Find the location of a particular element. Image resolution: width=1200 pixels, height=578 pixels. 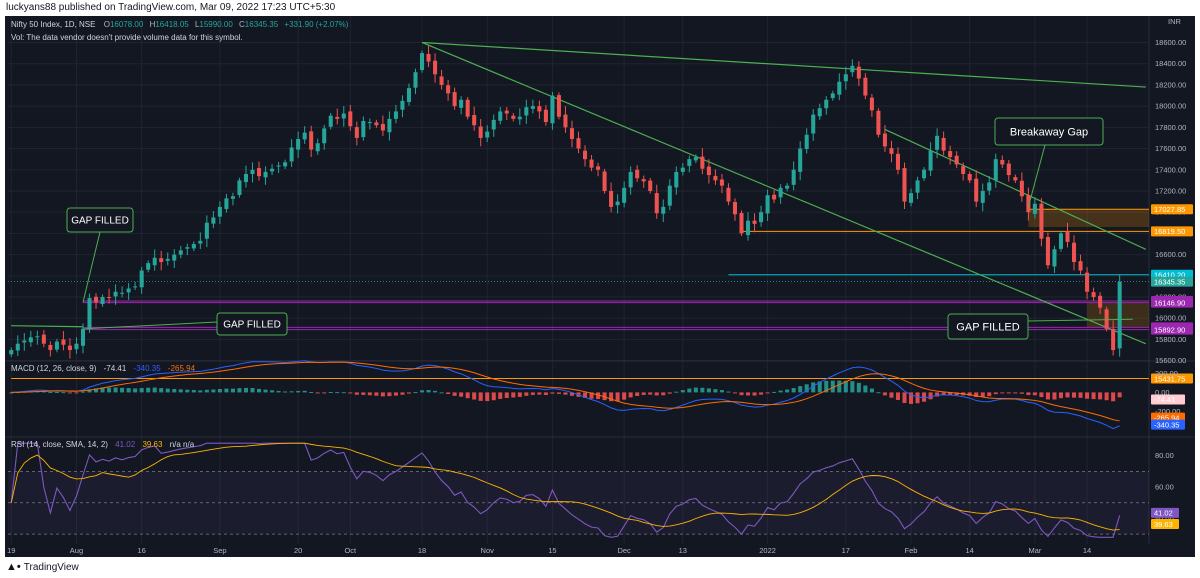

rsi-ma-line is located at coordinates (565, 486).